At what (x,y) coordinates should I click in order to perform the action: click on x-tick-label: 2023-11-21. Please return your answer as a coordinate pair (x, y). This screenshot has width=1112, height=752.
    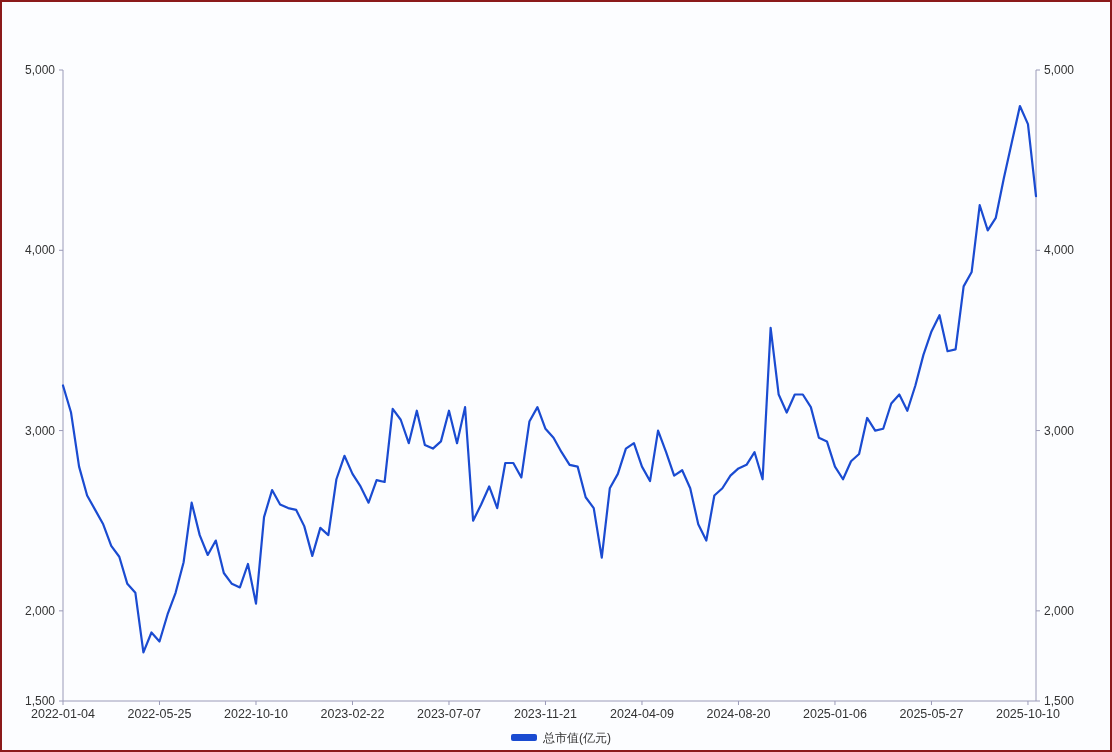
    Looking at the image, I should click on (545, 714).